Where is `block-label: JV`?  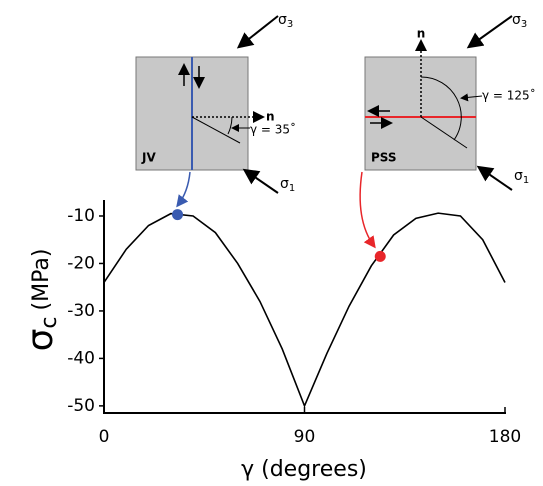 block-label: JV is located at coordinates (148, 158).